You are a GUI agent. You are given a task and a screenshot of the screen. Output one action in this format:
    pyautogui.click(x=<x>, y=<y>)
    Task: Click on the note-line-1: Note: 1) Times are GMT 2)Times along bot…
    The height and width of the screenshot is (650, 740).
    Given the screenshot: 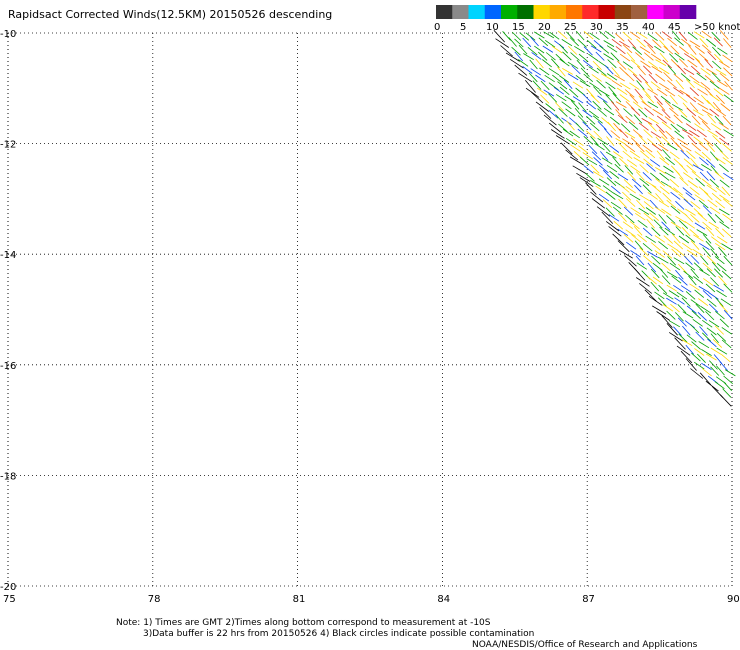 What is the action you would take?
    pyautogui.click(x=303, y=623)
    